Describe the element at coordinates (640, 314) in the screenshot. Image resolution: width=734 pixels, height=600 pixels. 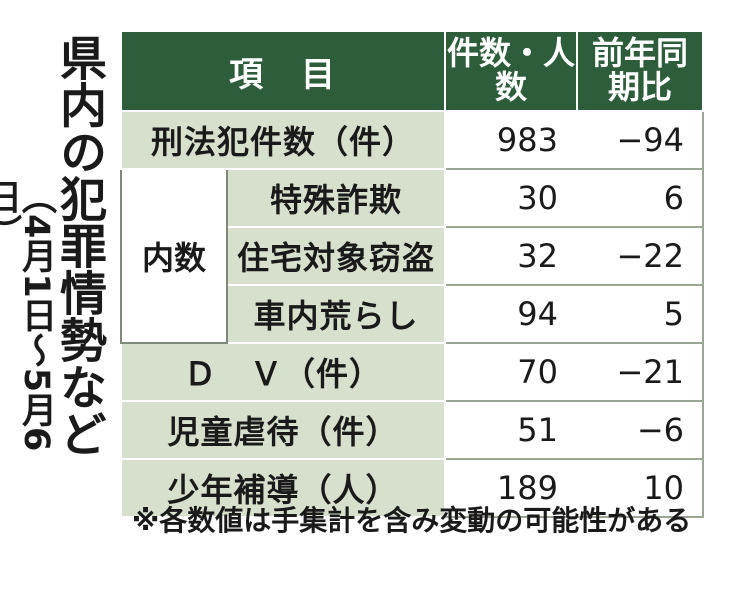
I see `row-diff: 5` at that location.